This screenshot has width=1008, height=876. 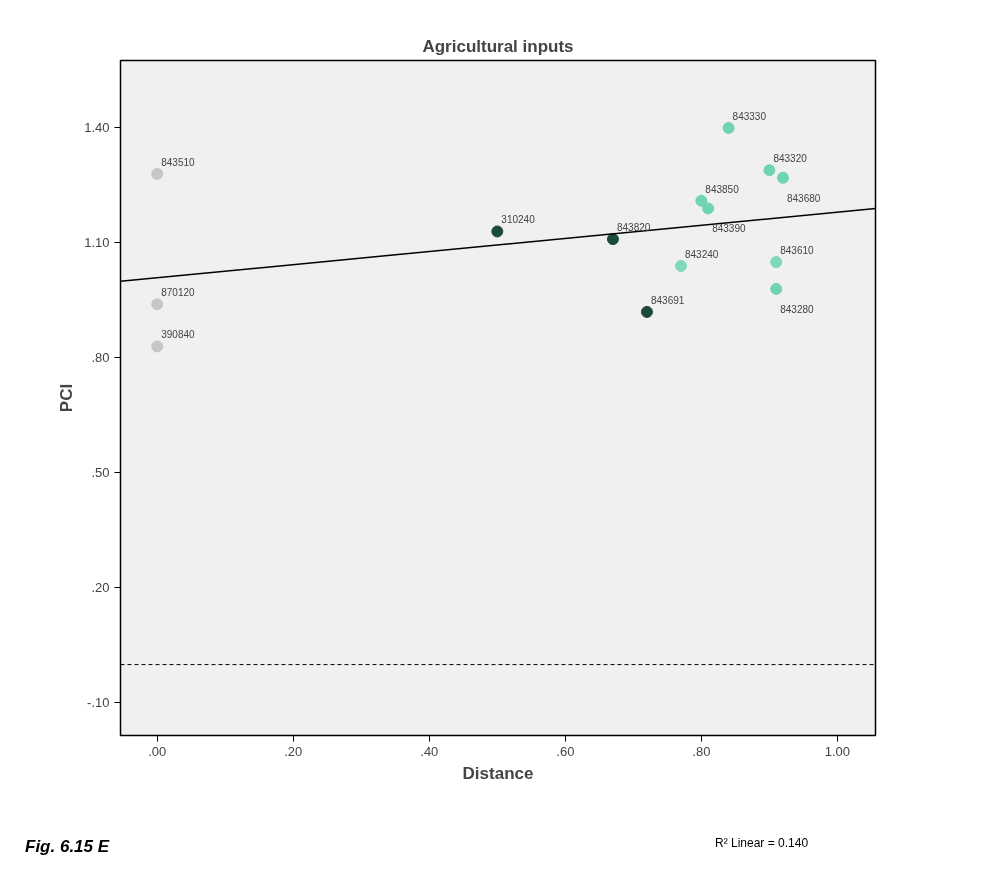 What do you see at coordinates (518, 220) in the screenshot?
I see `annotation: 310240` at bounding box center [518, 220].